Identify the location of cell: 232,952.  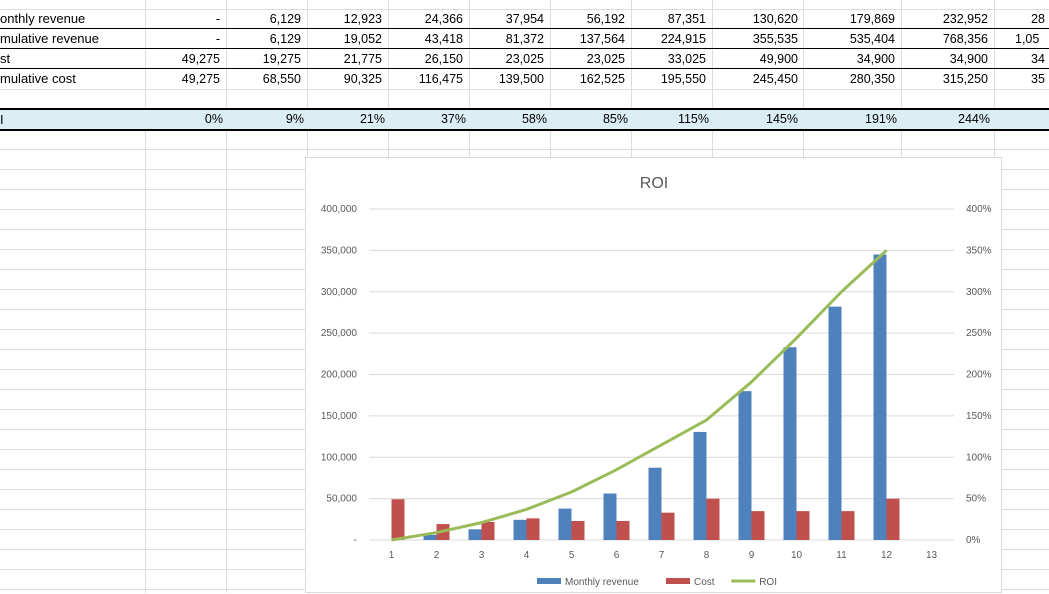
(965, 19).